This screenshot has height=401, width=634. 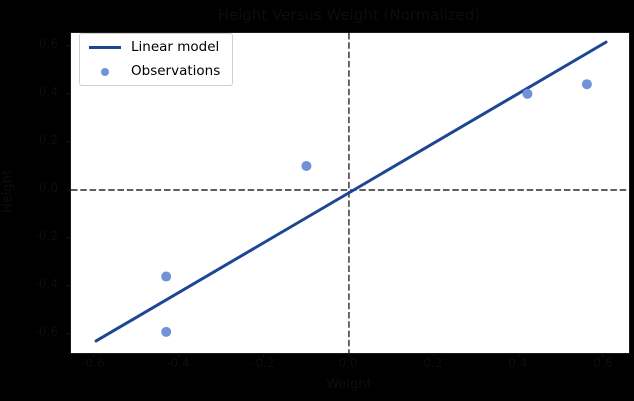 I want to click on x-tick-label: -0.2, so click(x=263, y=363).